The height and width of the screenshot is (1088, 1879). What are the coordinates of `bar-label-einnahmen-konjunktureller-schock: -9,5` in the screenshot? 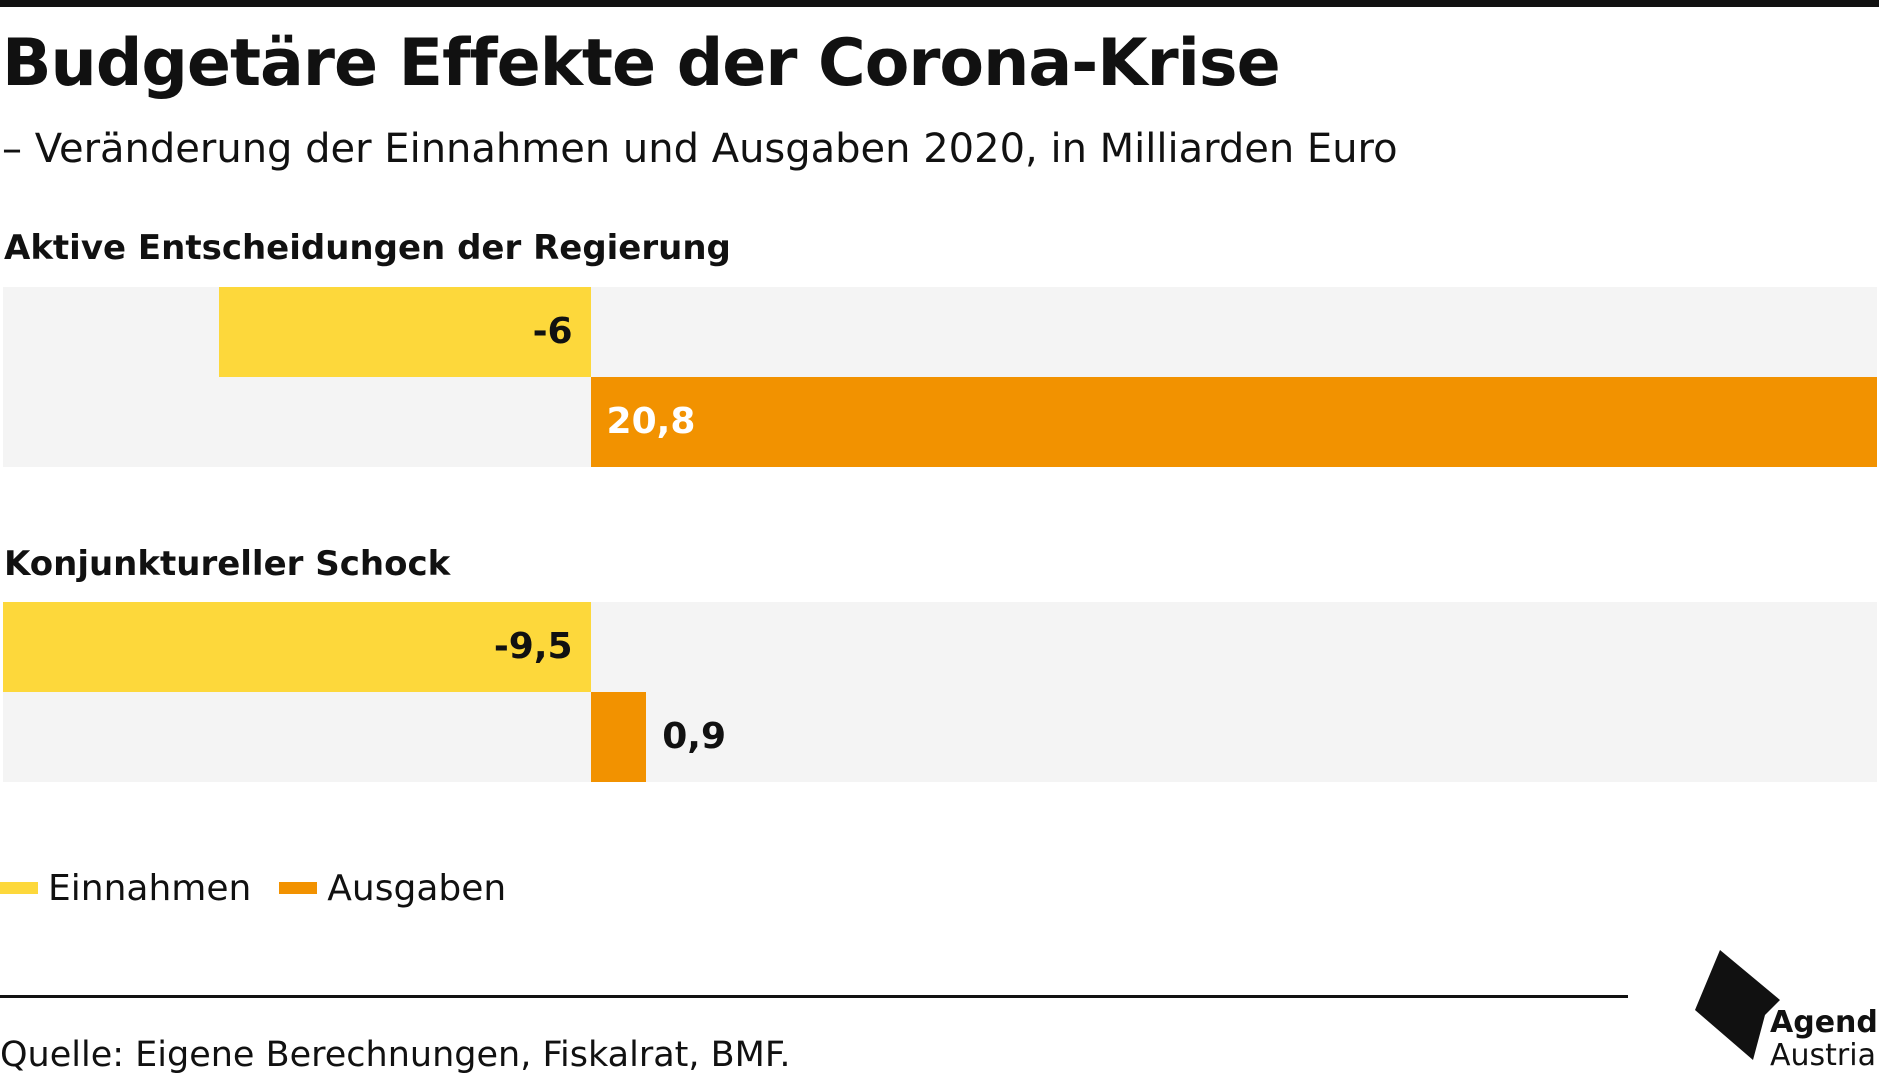 It's located at (533, 646).